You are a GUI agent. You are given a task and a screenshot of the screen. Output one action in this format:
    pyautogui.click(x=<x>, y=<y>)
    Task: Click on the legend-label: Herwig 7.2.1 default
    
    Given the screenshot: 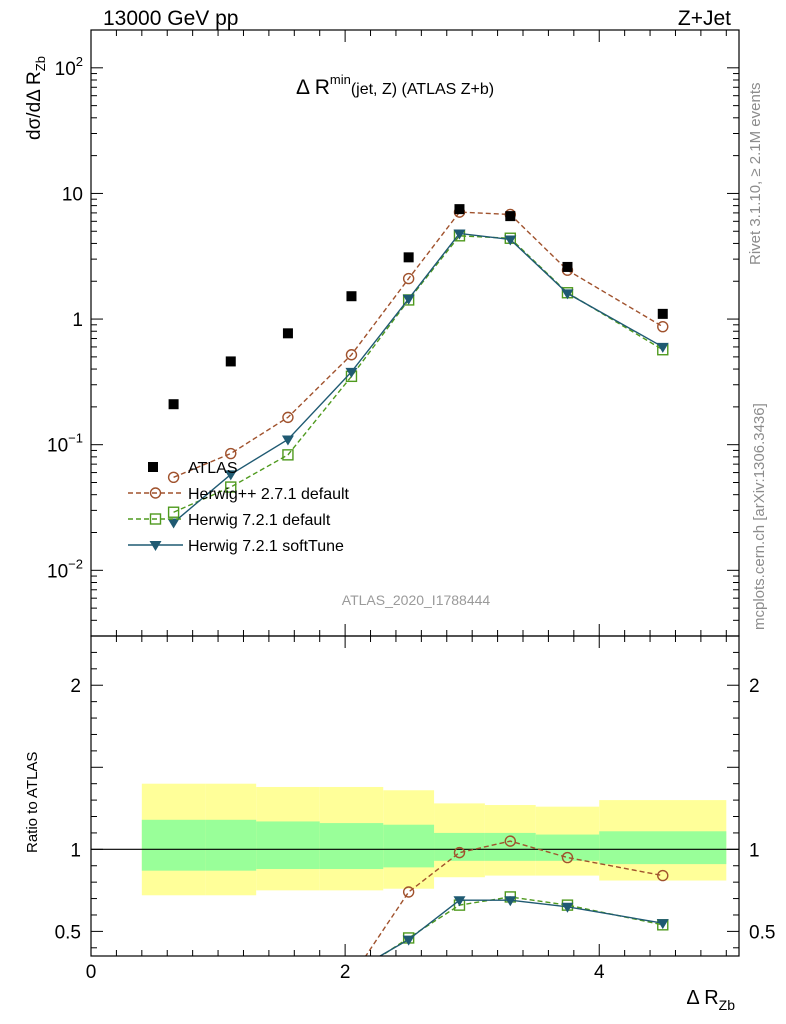 What is the action you would take?
    pyautogui.click(x=259, y=520)
    